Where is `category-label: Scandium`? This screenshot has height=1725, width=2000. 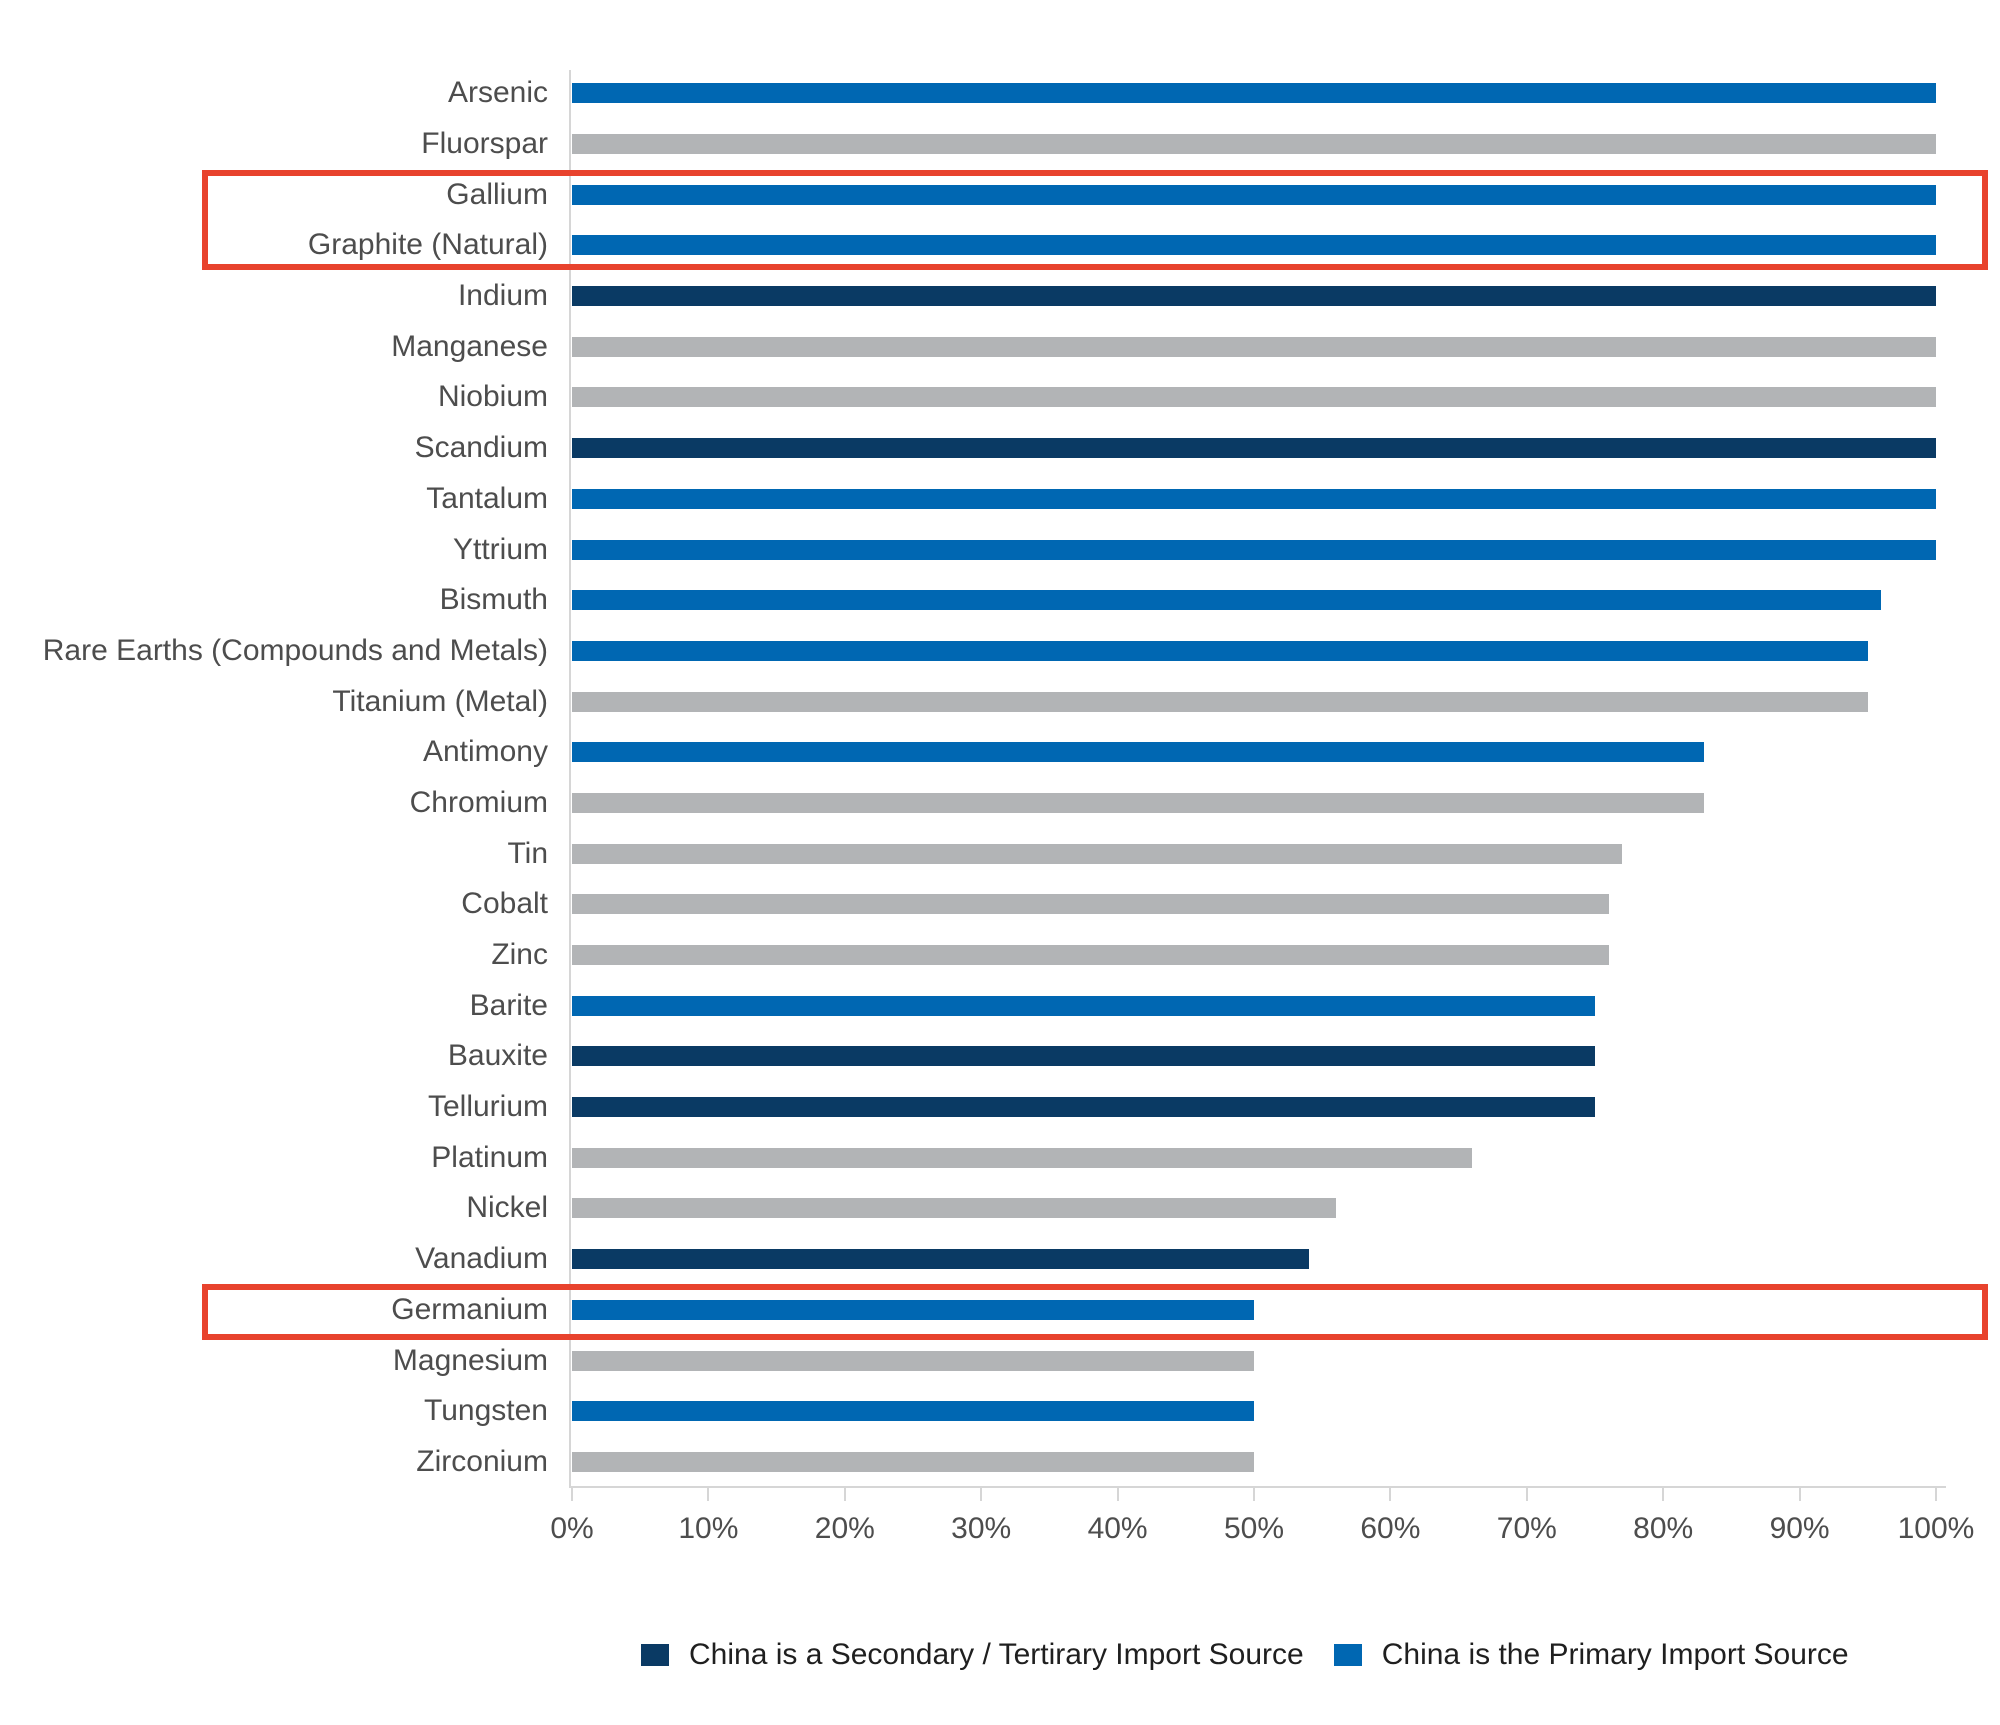 category-label: Scandium is located at coordinates (481, 448).